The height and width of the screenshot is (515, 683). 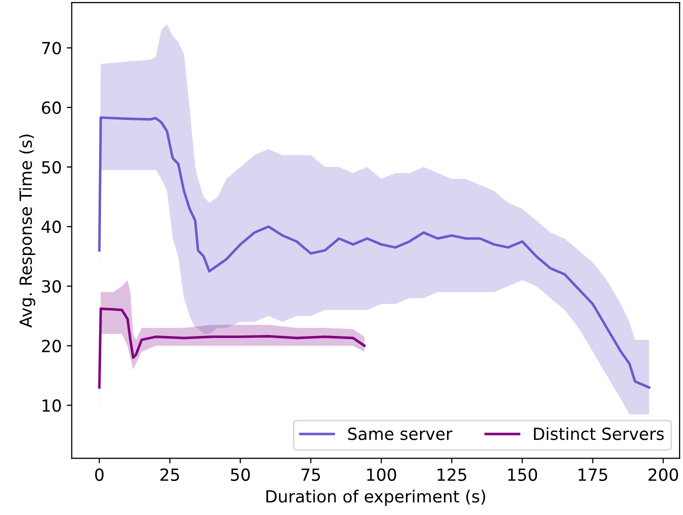 What do you see at coordinates (240, 474) in the screenshot?
I see `x-tick-label: 50` at bounding box center [240, 474].